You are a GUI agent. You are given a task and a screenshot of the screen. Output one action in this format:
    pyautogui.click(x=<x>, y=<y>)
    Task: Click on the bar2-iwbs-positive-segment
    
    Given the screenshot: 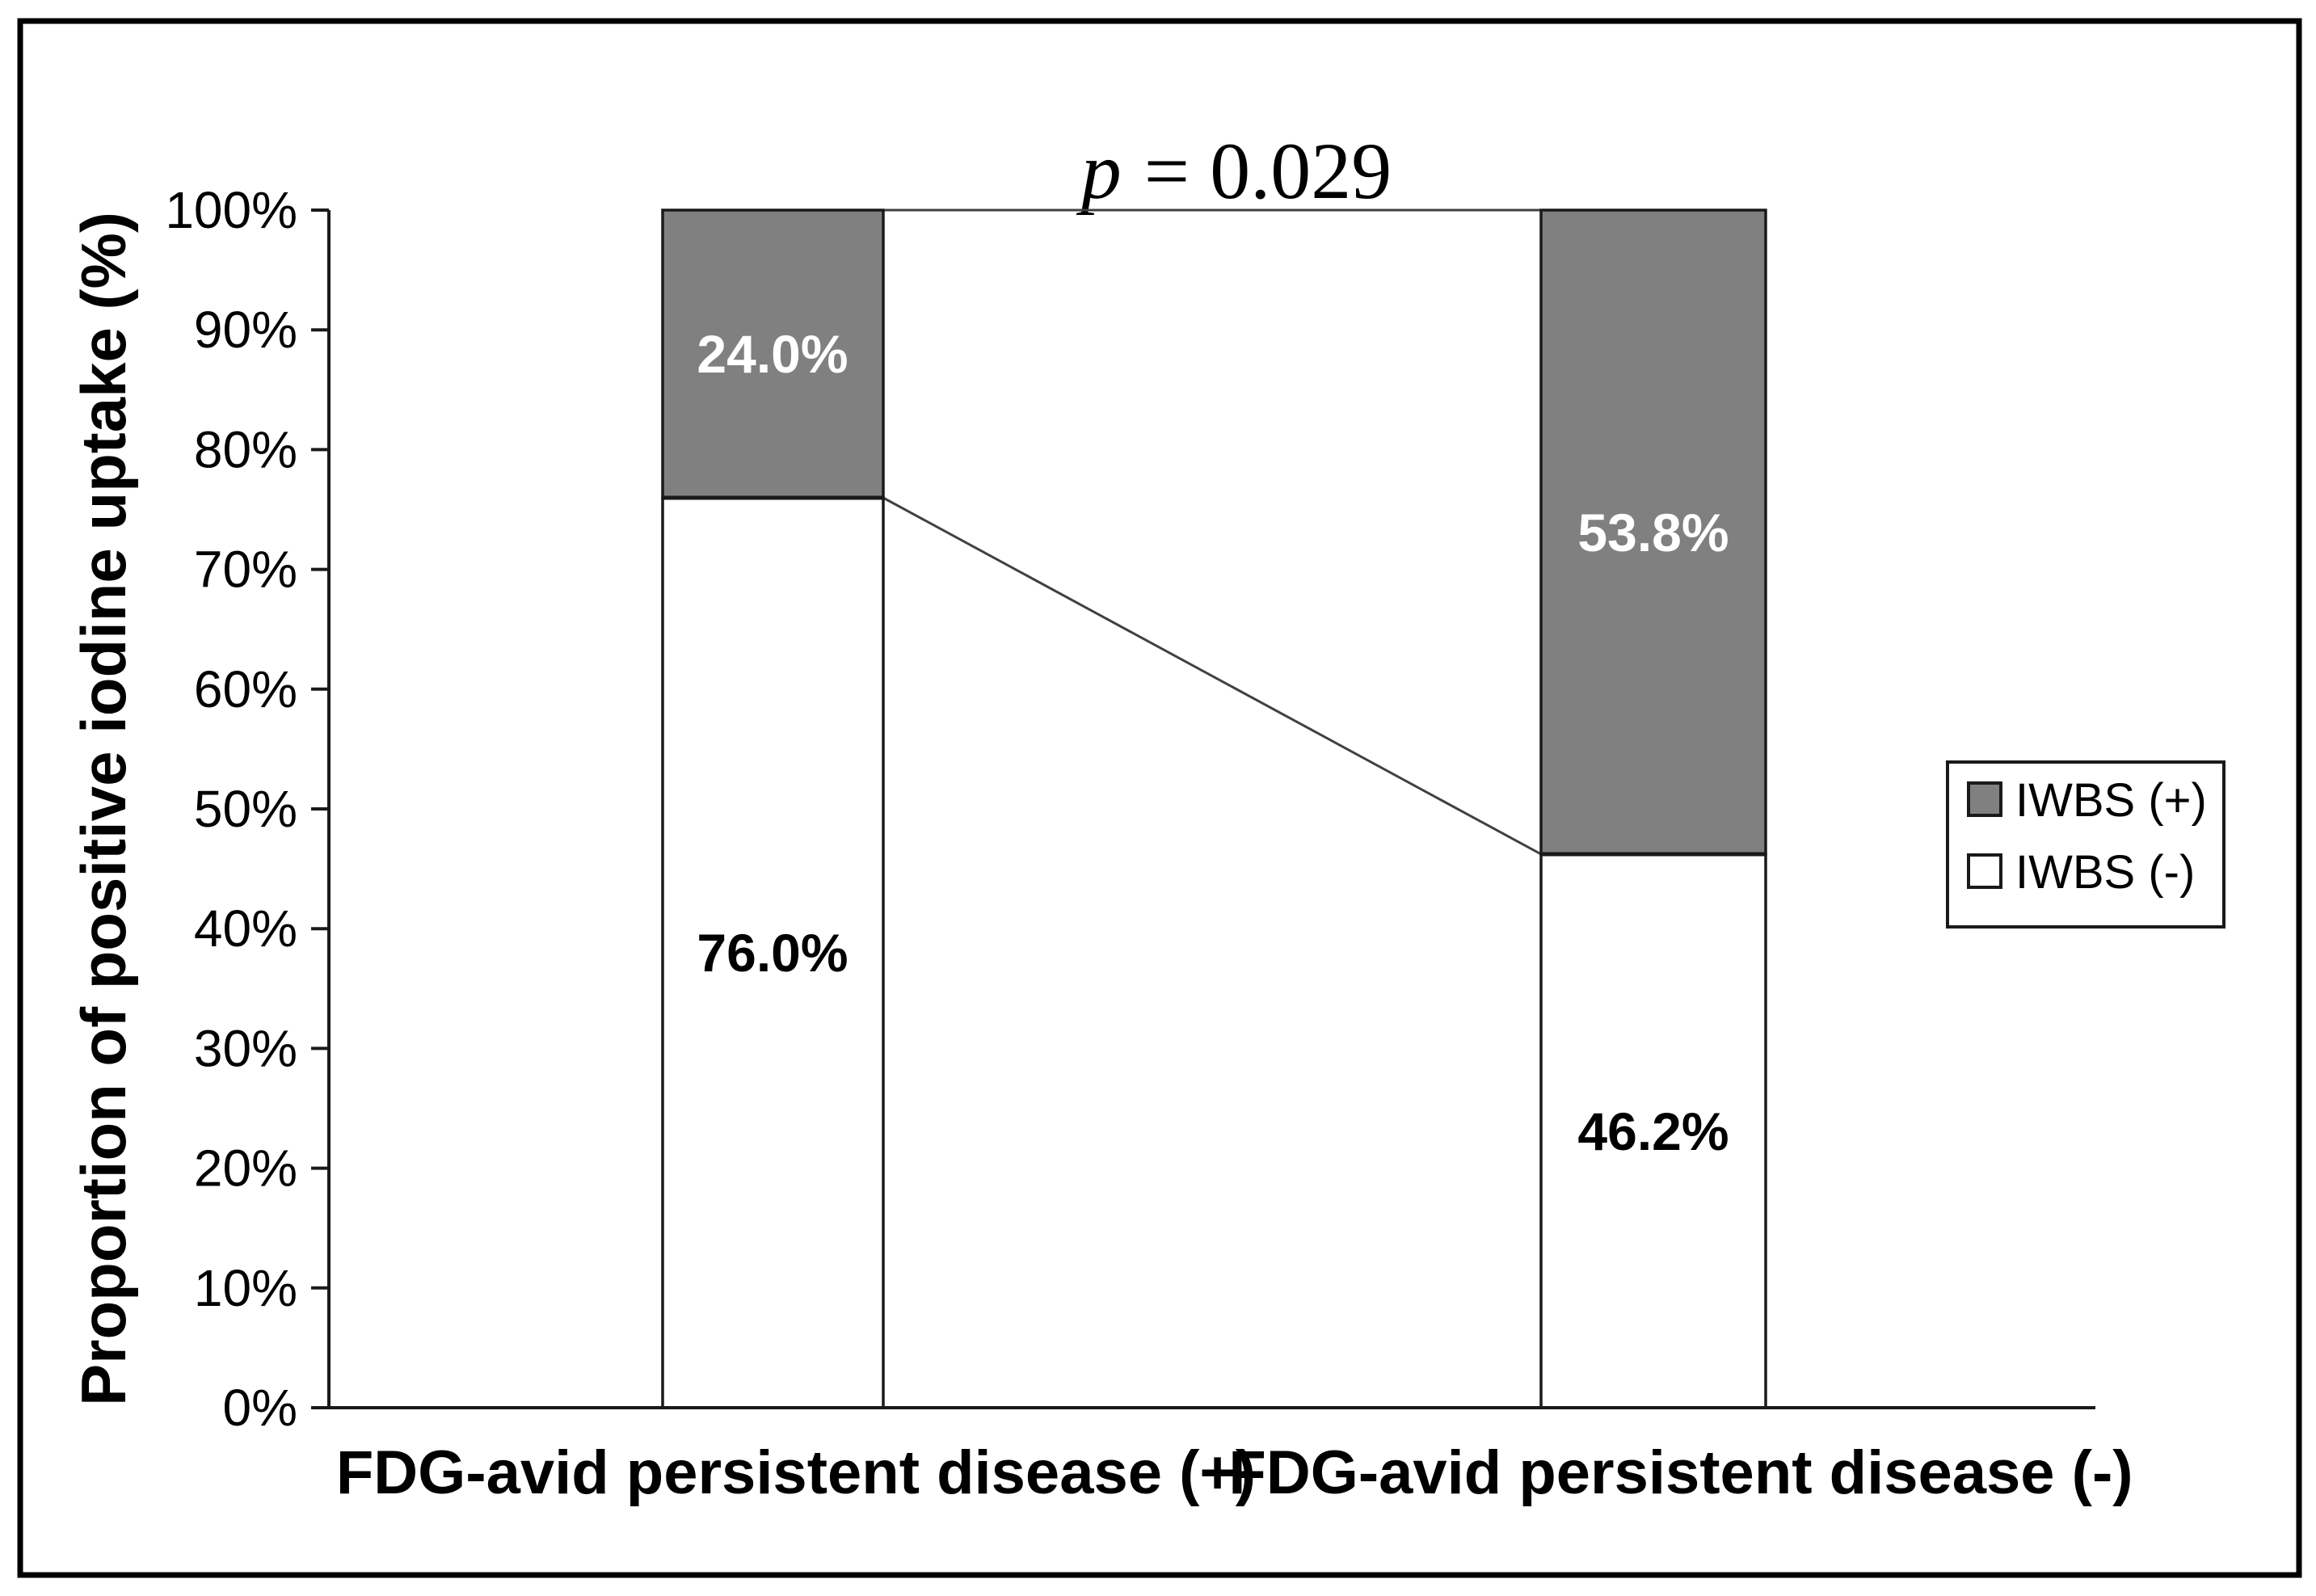 What is the action you would take?
    pyautogui.click(x=1653, y=532)
    